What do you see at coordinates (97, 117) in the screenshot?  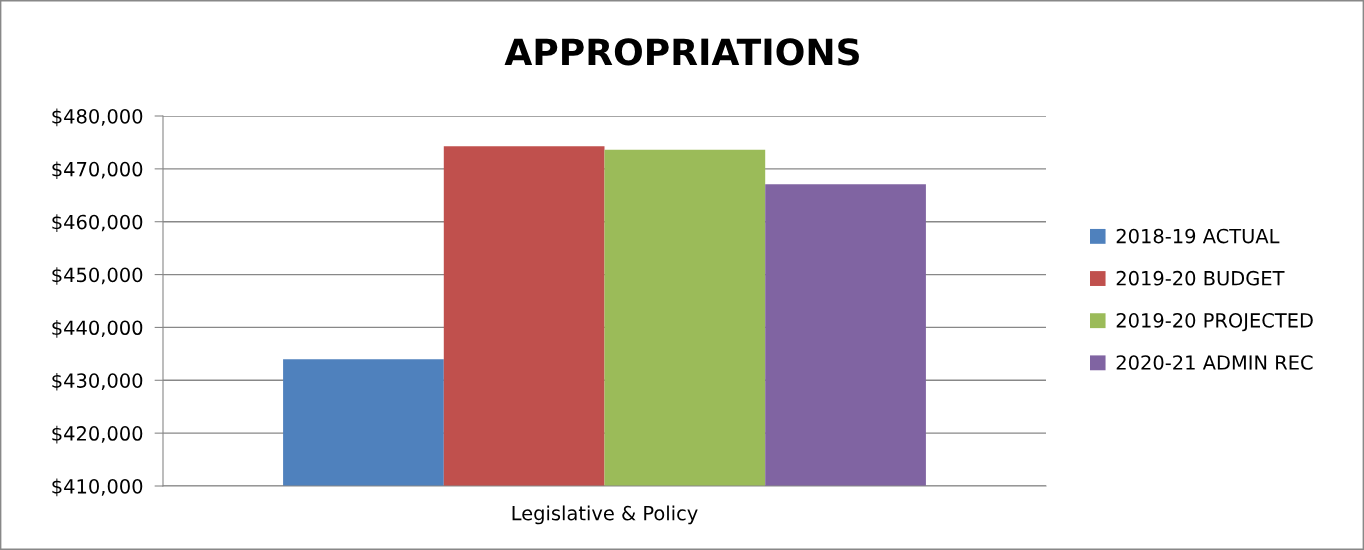 I see `y-tick-label: $480,000` at bounding box center [97, 117].